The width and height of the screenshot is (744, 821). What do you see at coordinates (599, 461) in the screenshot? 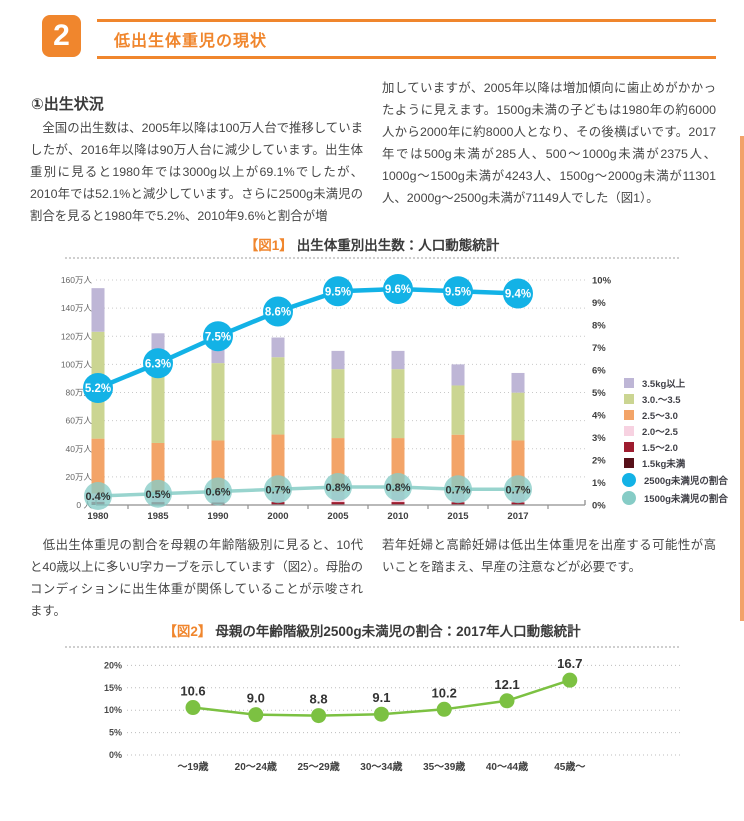
I see `right-axis-tick-label: 2%` at bounding box center [599, 461].